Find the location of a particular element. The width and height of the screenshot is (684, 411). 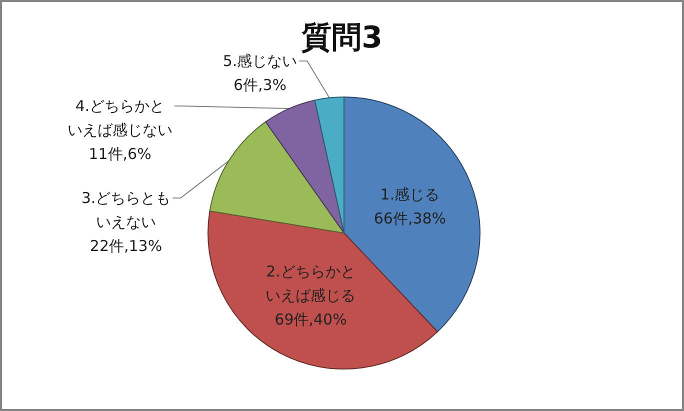

slice-label: 2.どちらかといえば感じる is located at coordinates (311, 283).